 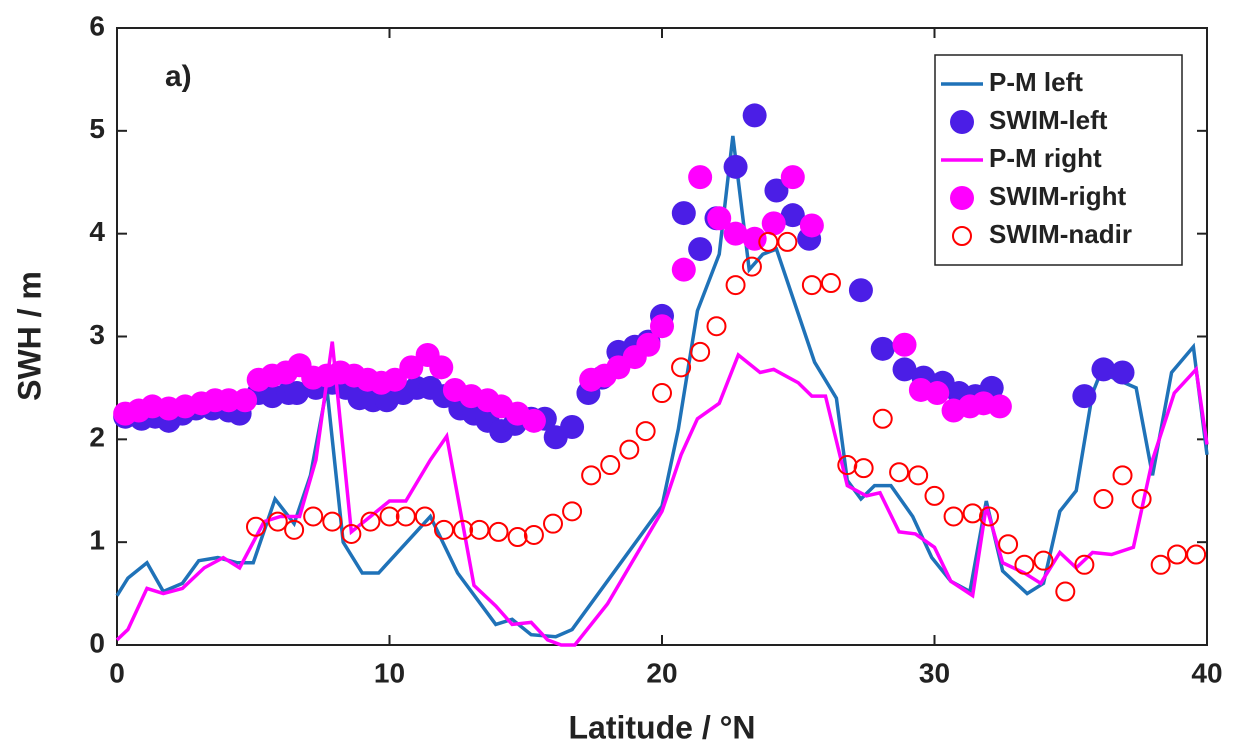 What do you see at coordinates (661, 672) in the screenshot?
I see `x-tick-label: 20` at bounding box center [661, 672].